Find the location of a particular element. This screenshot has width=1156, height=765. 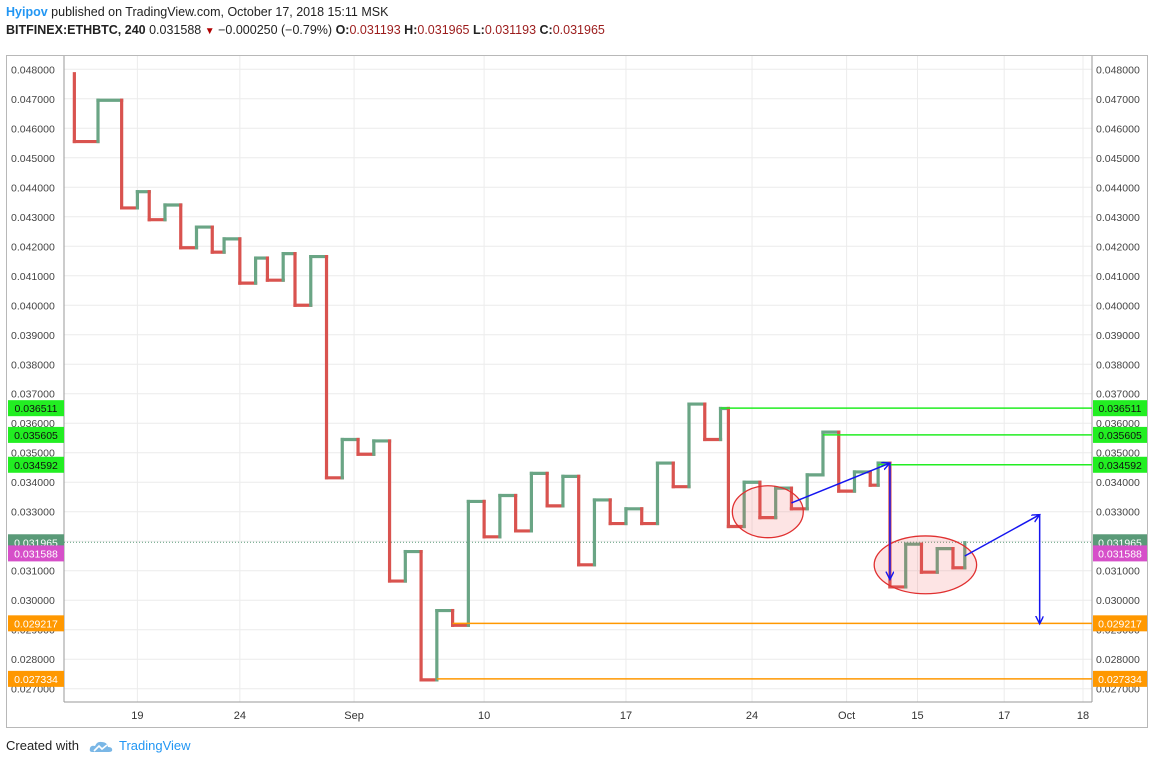

y-tick-label-right: 0.039000 is located at coordinates (1118, 336).